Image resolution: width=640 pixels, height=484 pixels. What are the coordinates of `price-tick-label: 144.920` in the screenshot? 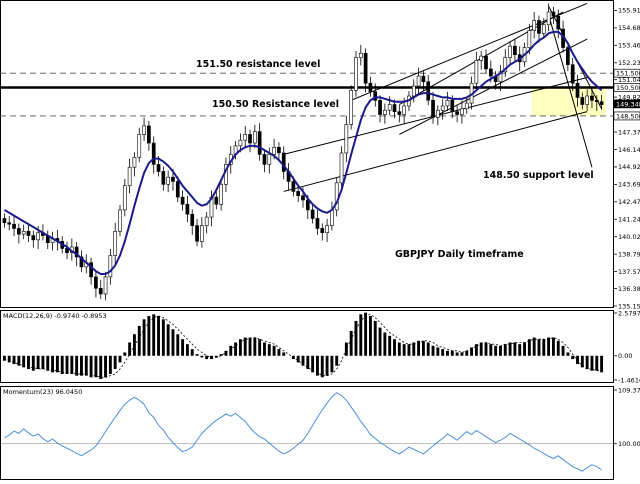 It's located at (629, 167).